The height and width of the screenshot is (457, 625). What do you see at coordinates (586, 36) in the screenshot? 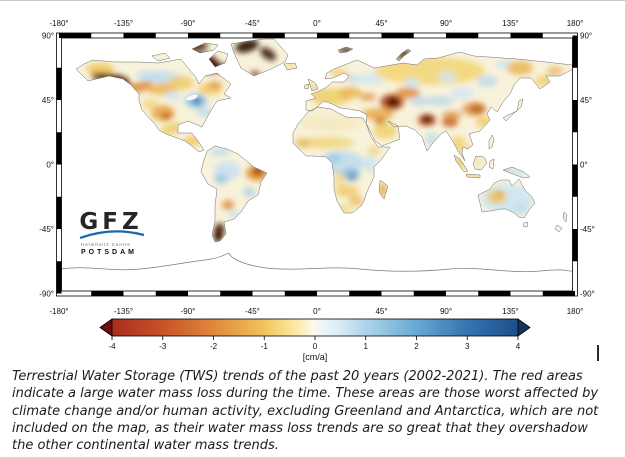
I see `lat-label-right: 90°` at bounding box center [586, 36].